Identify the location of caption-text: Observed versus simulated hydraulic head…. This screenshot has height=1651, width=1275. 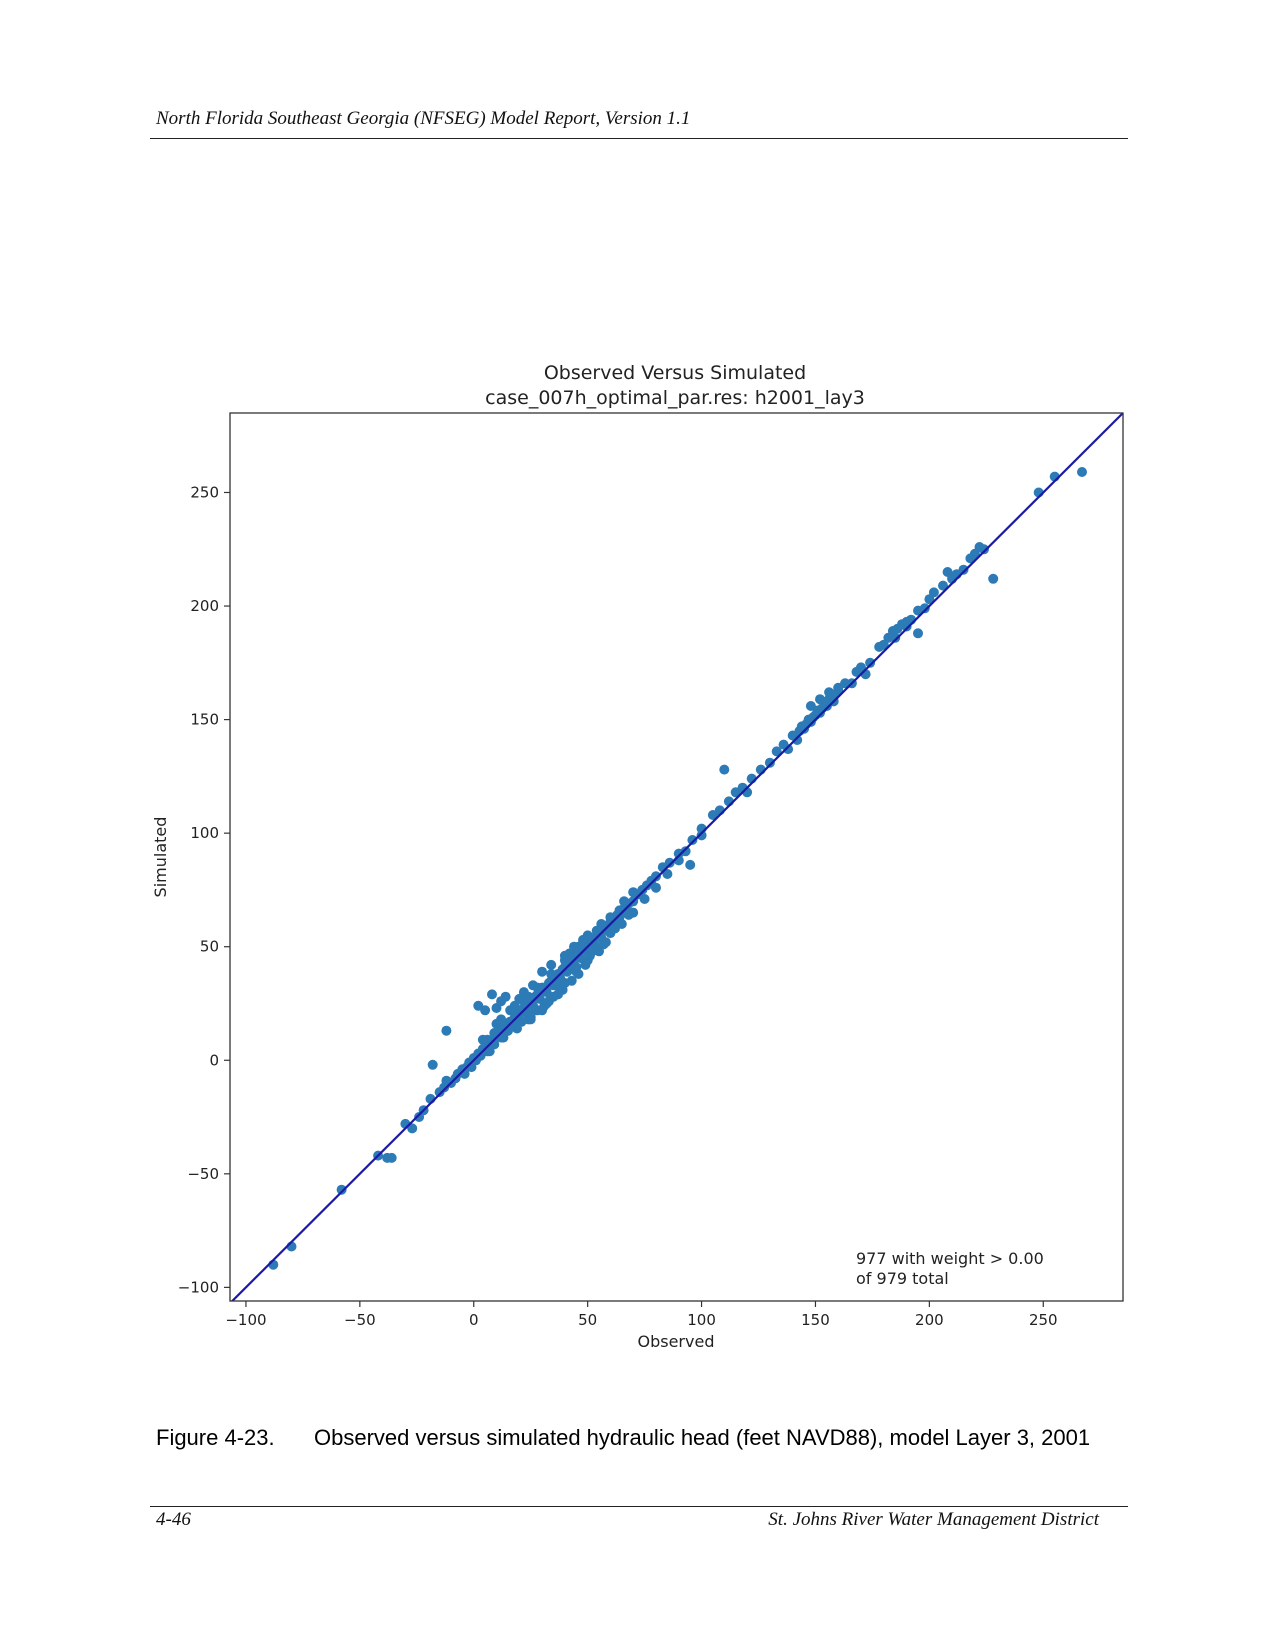
(702, 1437).